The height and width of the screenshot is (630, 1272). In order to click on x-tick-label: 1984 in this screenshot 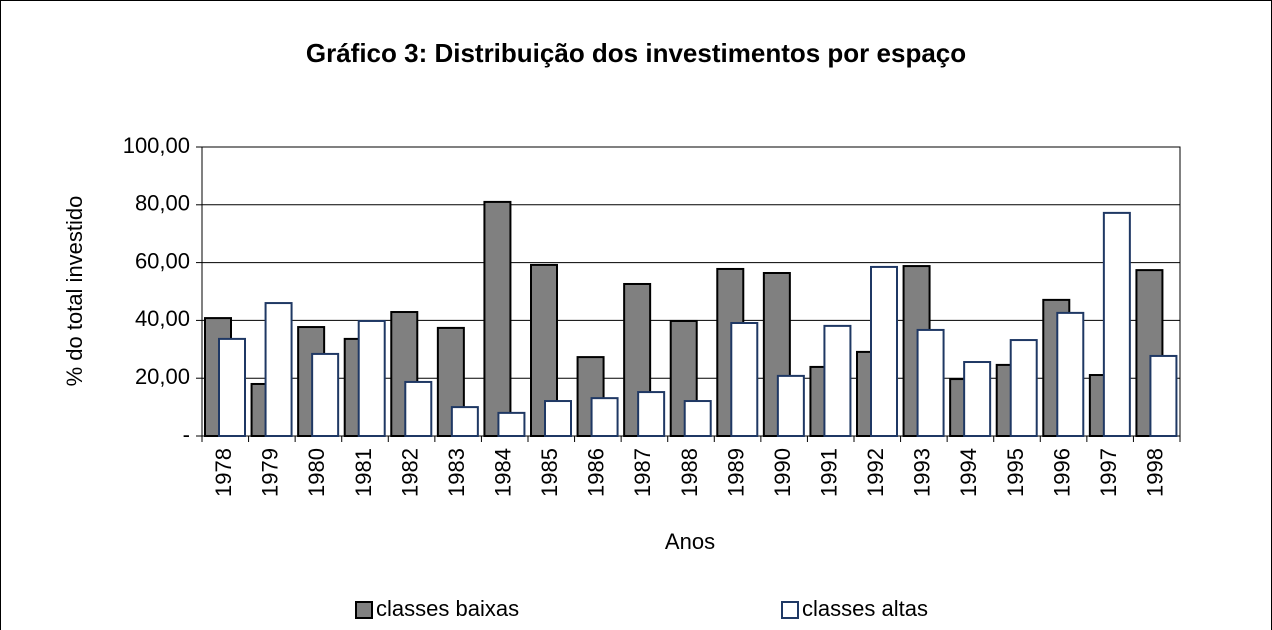, I will do `click(503, 472)`.